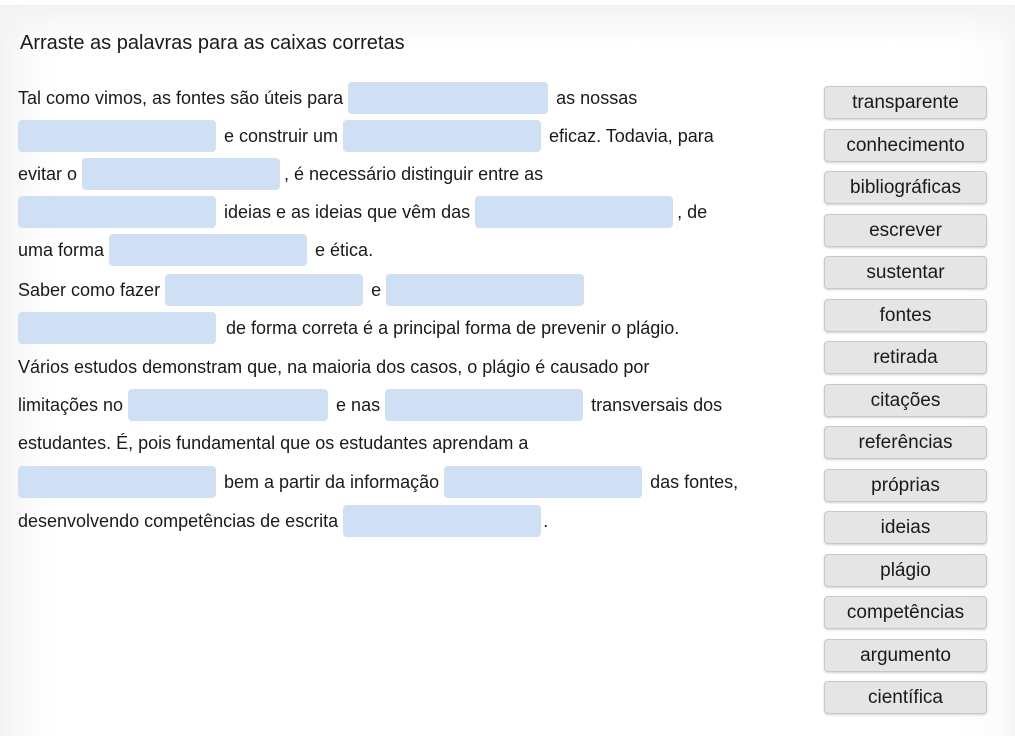  What do you see at coordinates (181, 98) in the screenshot?
I see `text-segment: Tal como vimos, as fontes são úteis para` at bounding box center [181, 98].